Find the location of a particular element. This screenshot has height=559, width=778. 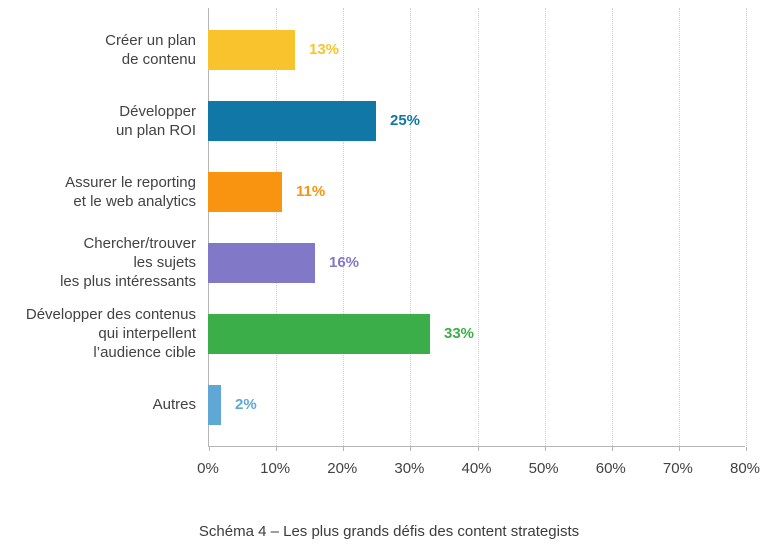

bar-row: Développer un plan ROI 25% is located at coordinates (372, 120).